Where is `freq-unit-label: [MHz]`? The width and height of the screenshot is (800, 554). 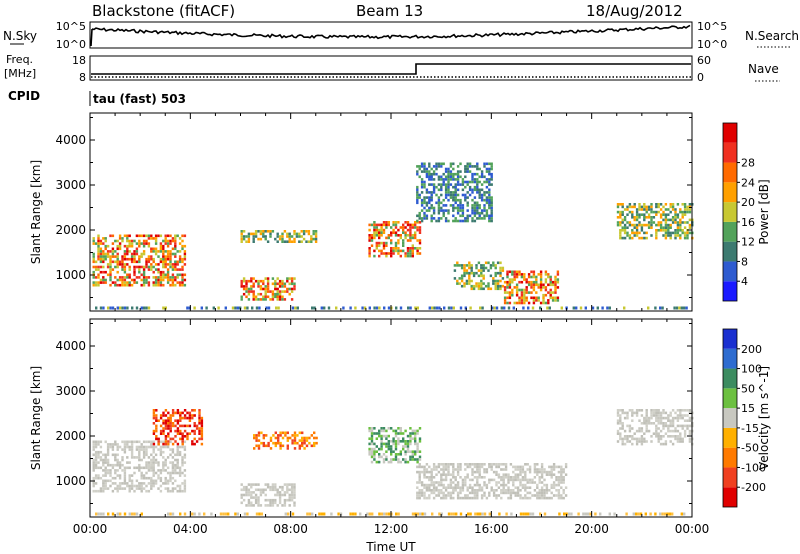
freq-unit-label: [MHz] is located at coordinates (20, 73).